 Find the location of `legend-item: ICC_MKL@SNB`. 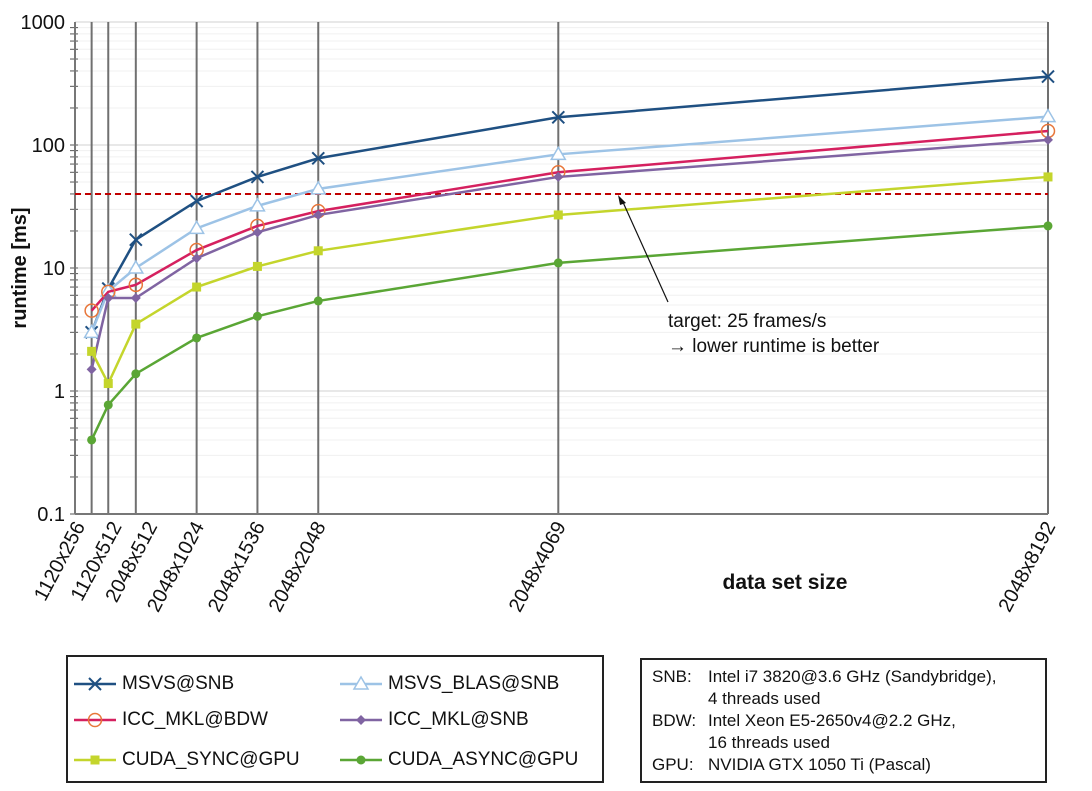

legend-item: ICC_MKL@SNB is located at coordinates (434, 720).